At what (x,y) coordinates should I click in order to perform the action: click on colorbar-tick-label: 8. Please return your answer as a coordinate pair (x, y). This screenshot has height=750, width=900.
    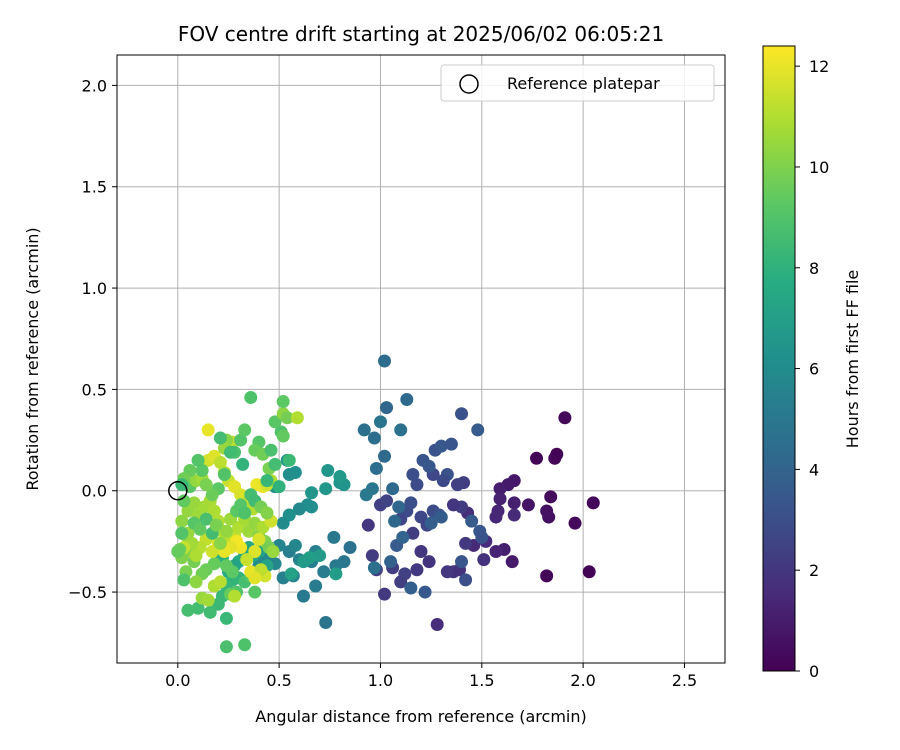
    Looking at the image, I should click on (814, 268).